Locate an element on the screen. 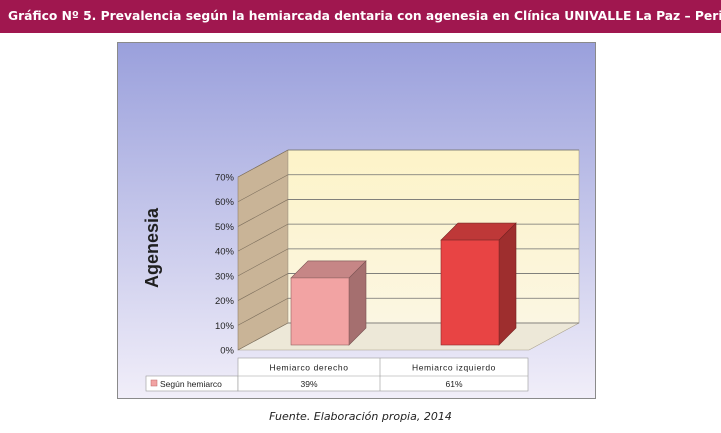 The image size is (721, 433). x-category-label: Hemiarco derecho is located at coordinates (308, 368).